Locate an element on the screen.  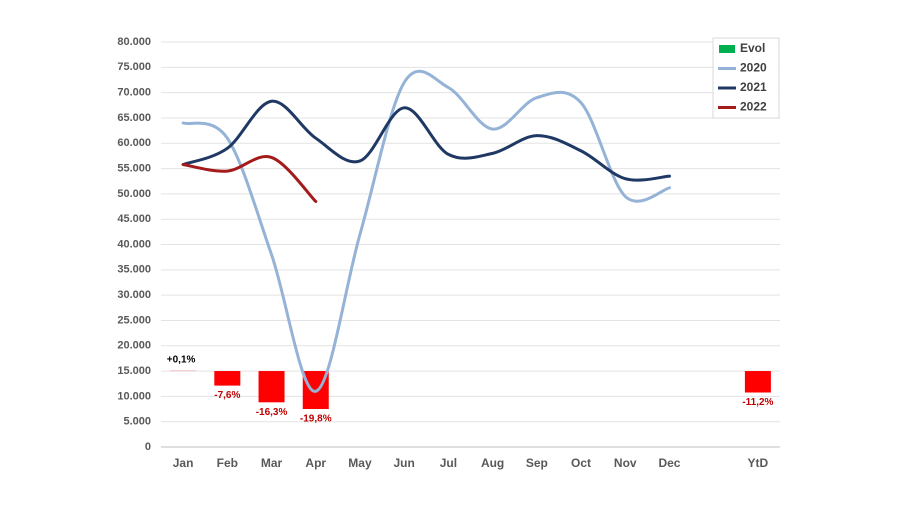
y-tick-label: 45.000 is located at coordinates (134, 219).